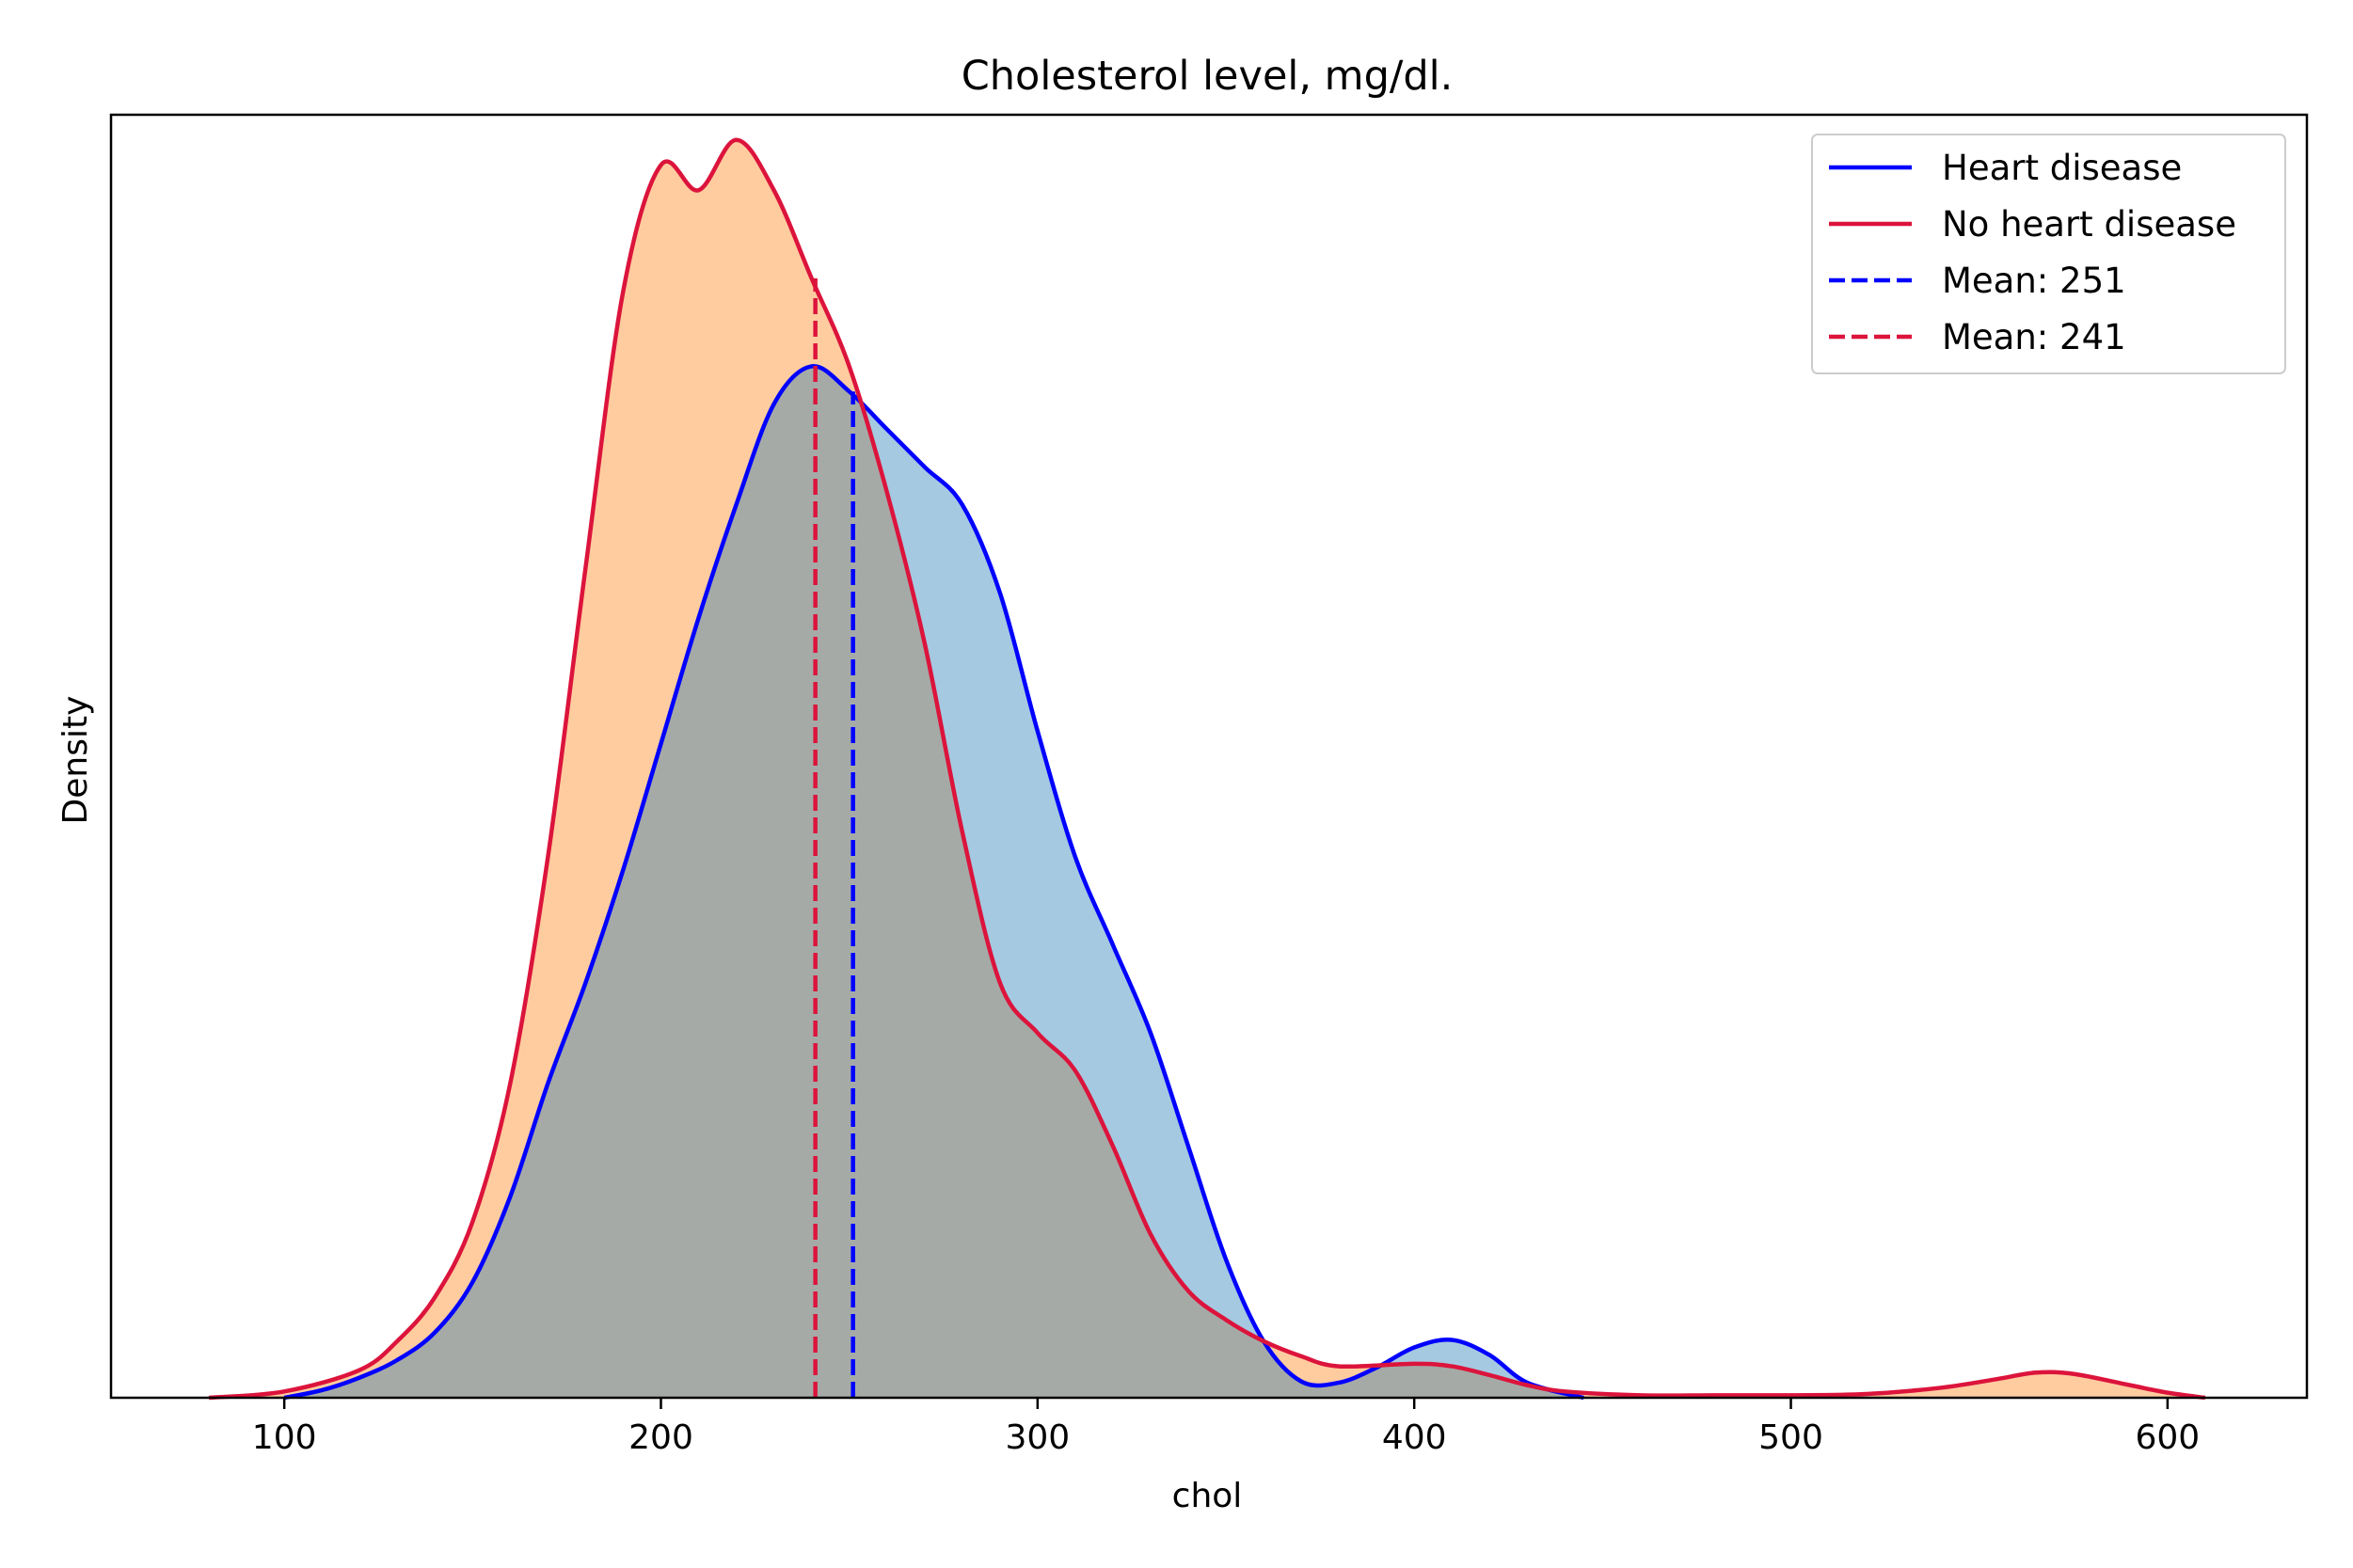  I want to click on legend-label-heart-disease: Heart disease, so click(2062, 168).